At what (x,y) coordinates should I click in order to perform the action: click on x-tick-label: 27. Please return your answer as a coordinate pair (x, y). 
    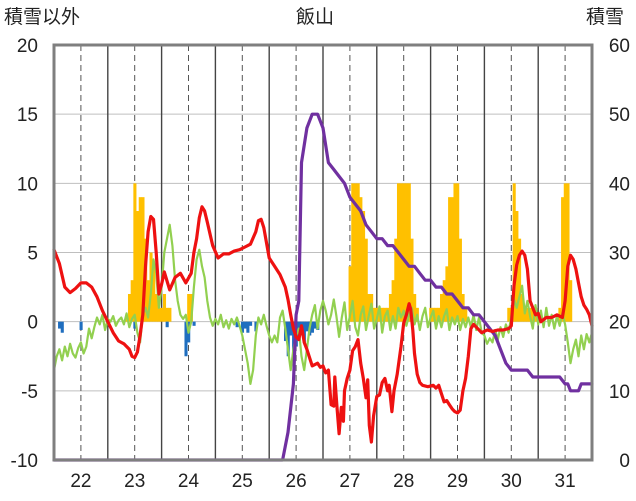
    Looking at the image, I should click on (349, 481).